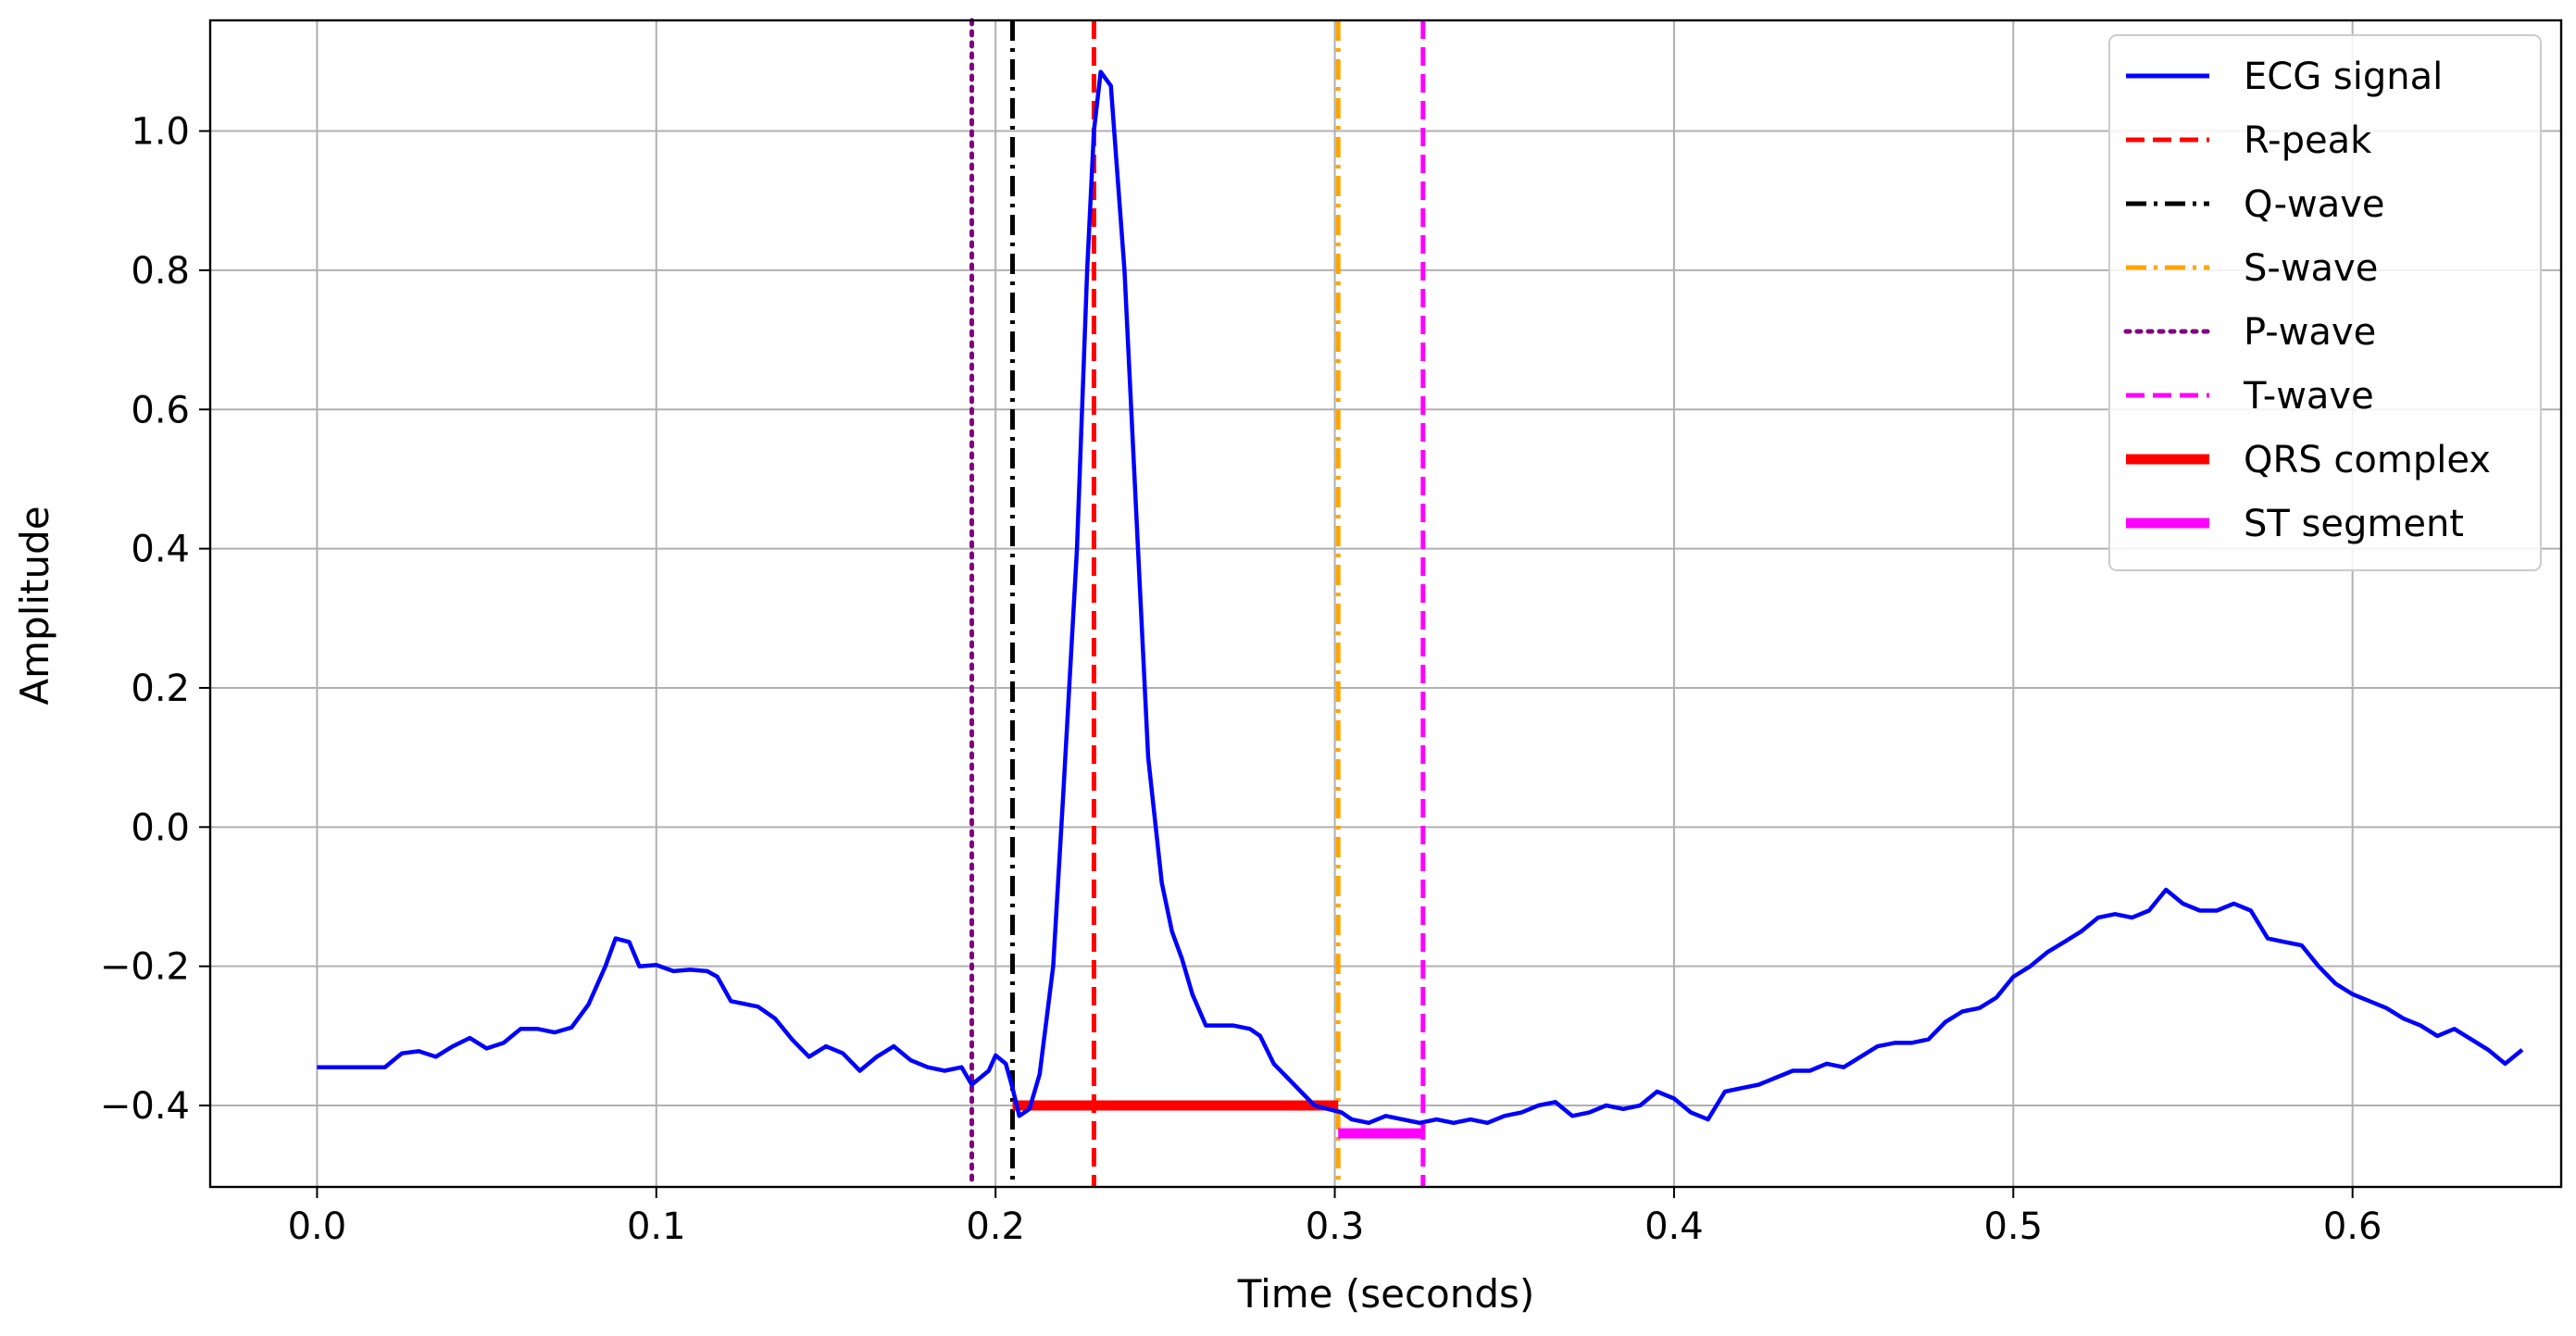 Image resolution: width=2576 pixels, height=1336 pixels. What do you see at coordinates (161, 689) in the screenshot?
I see `y-tick-label: 0.2` at bounding box center [161, 689].